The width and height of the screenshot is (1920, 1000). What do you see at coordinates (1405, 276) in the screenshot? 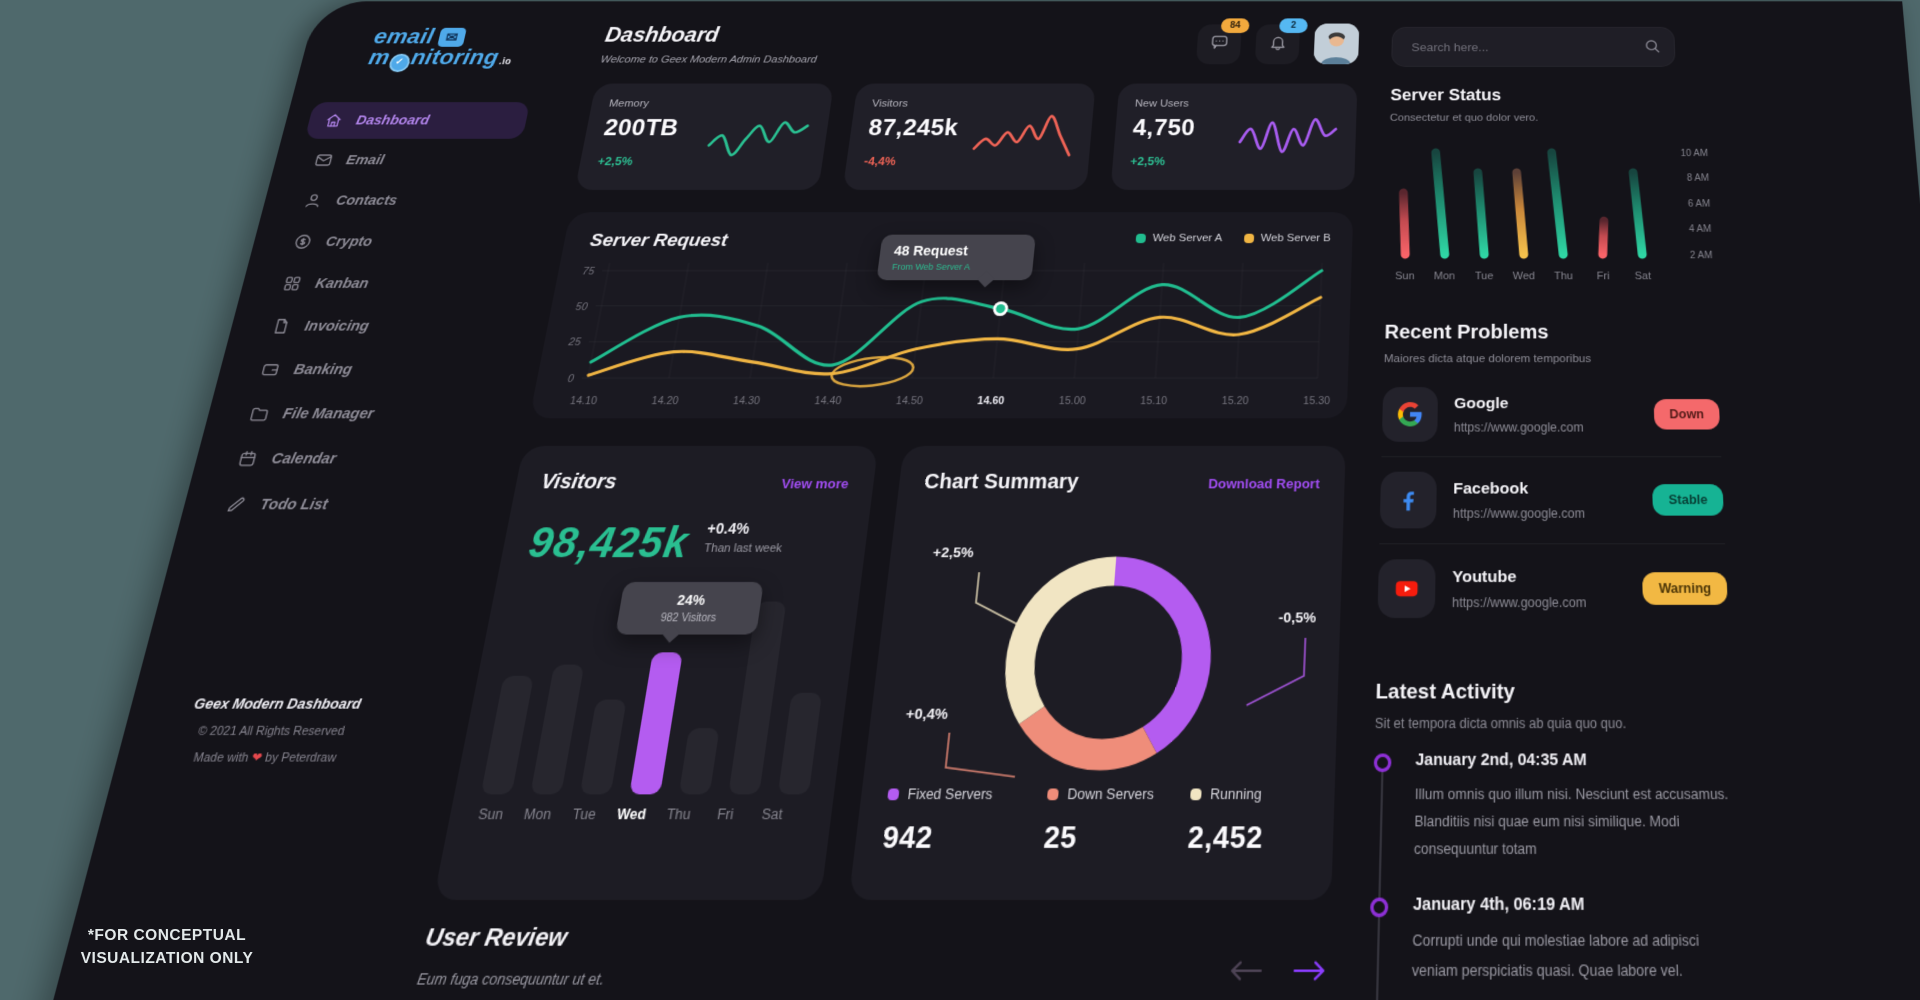
I see `svg-text: Sun` at bounding box center [1405, 276].